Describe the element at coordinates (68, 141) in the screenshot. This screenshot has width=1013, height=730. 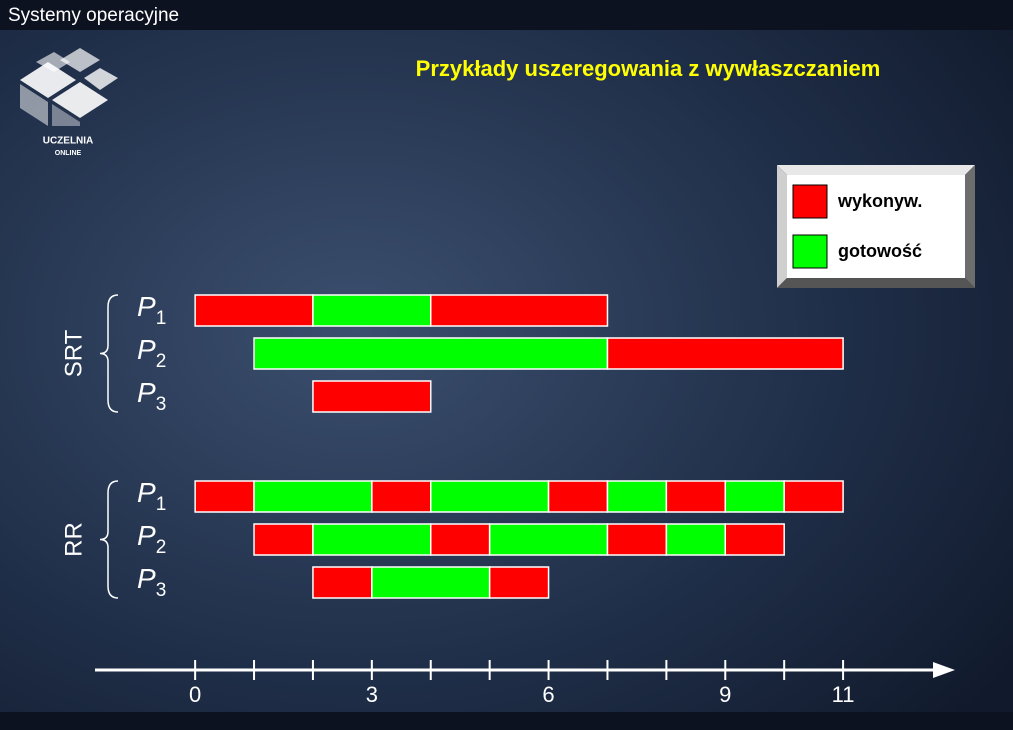
I see `logo-text: UCZELNIA` at that location.